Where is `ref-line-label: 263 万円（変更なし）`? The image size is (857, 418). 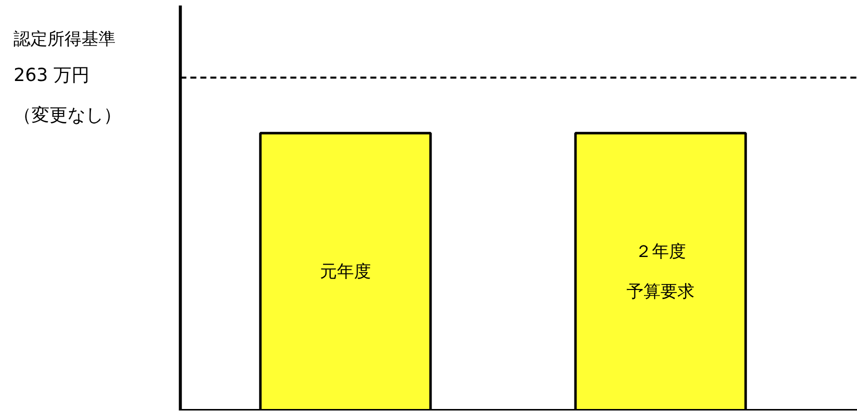 ref-line-label: 263 万円（変更なし） is located at coordinates (68, 95).